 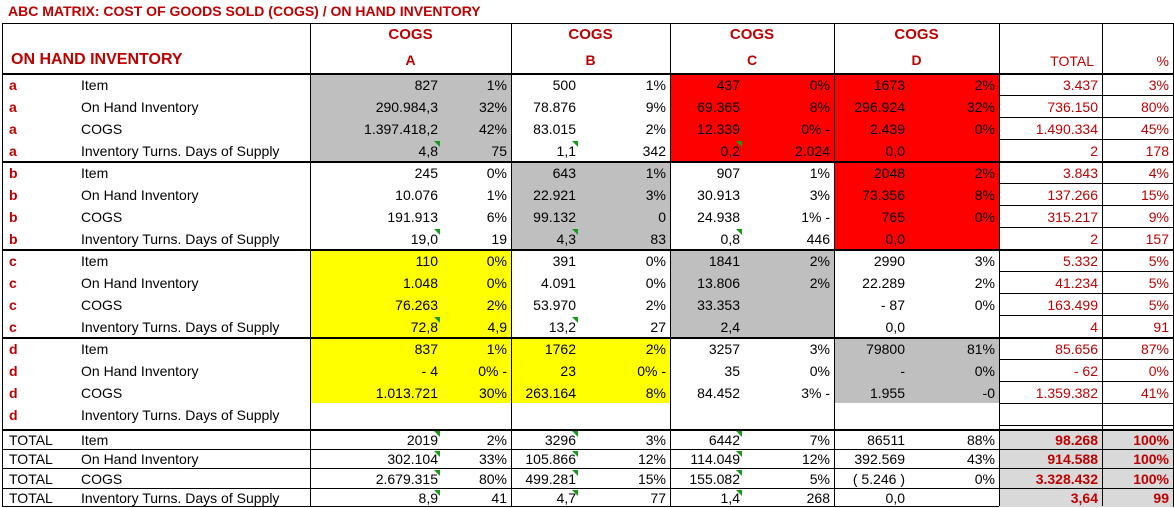 I want to click on value-cell: 268, so click(x=818, y=498).